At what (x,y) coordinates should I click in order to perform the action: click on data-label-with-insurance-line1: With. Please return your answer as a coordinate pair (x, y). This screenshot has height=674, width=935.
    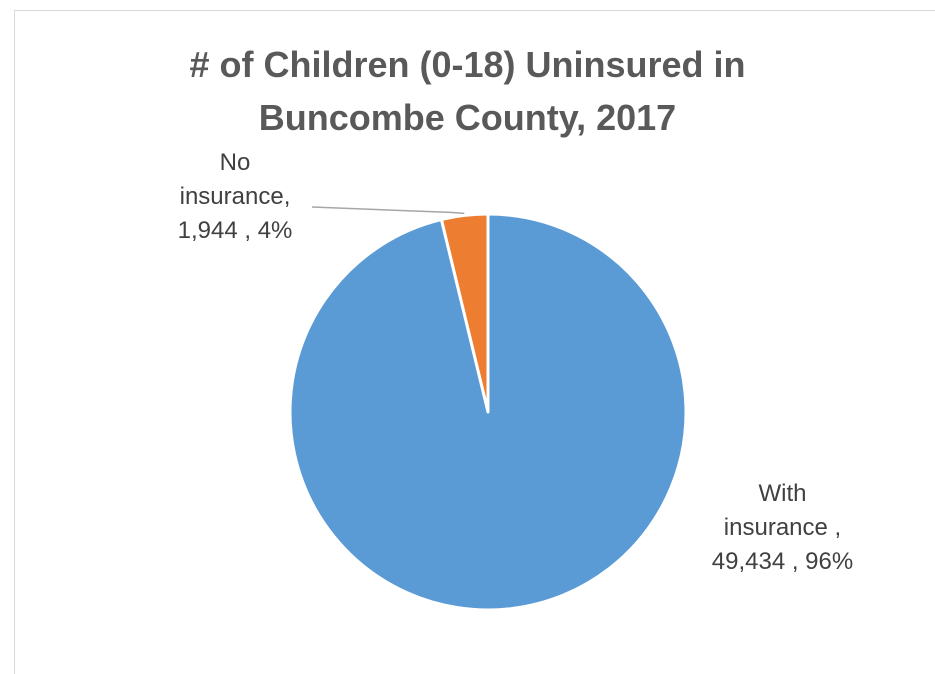
    Looking at the image, I should click on (782, 493).